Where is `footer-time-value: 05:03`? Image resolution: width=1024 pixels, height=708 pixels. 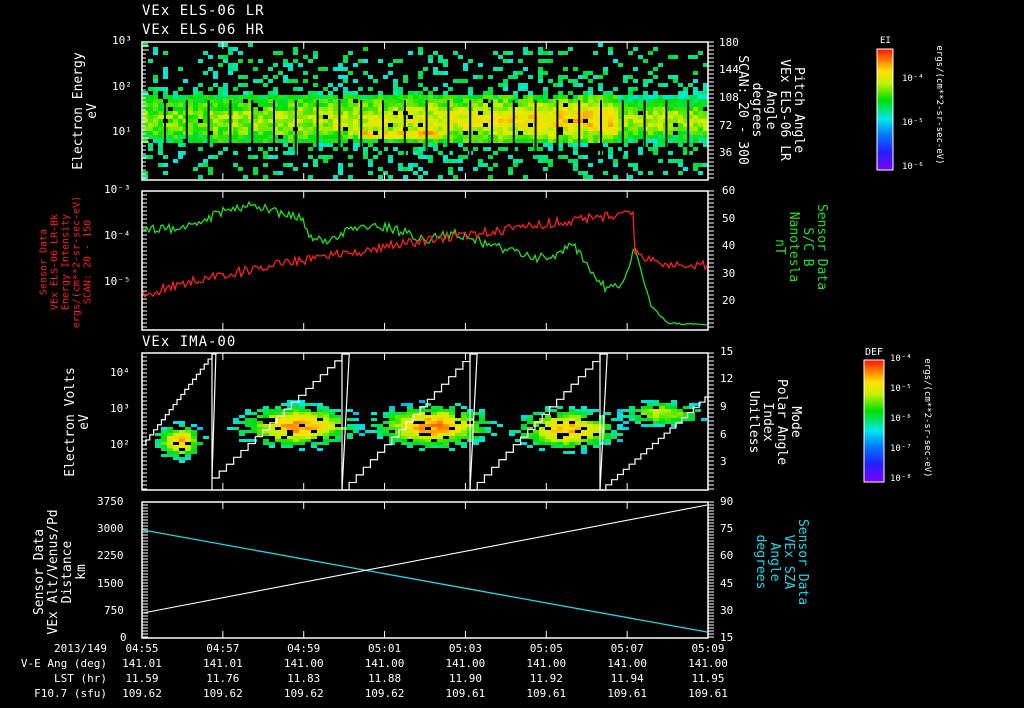 footer-time-value: 05:03 is located at coordinates (465, 648).